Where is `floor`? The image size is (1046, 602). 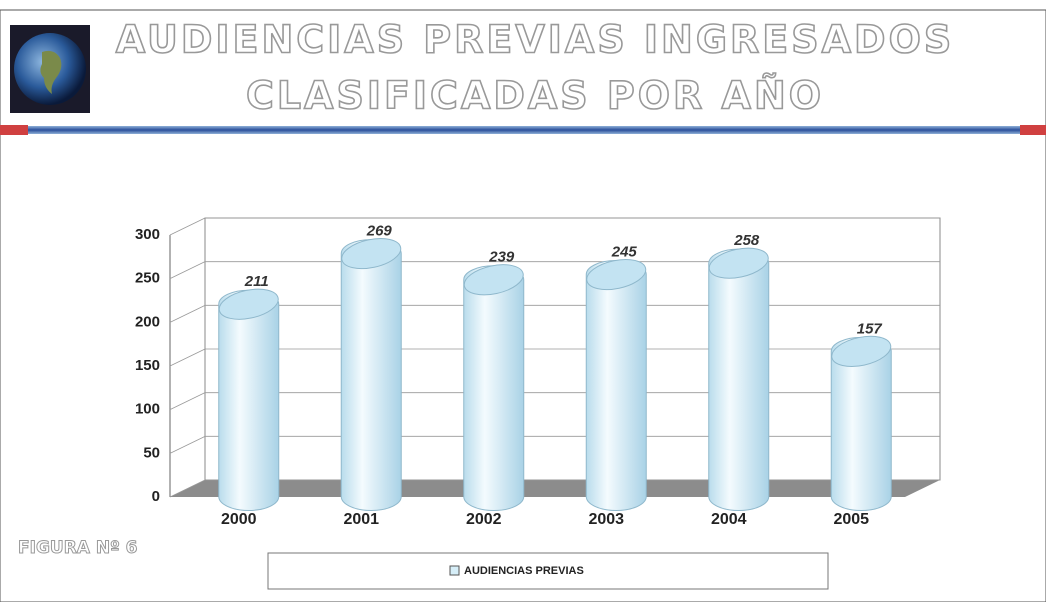 floor is located at coordinates (555, 488).